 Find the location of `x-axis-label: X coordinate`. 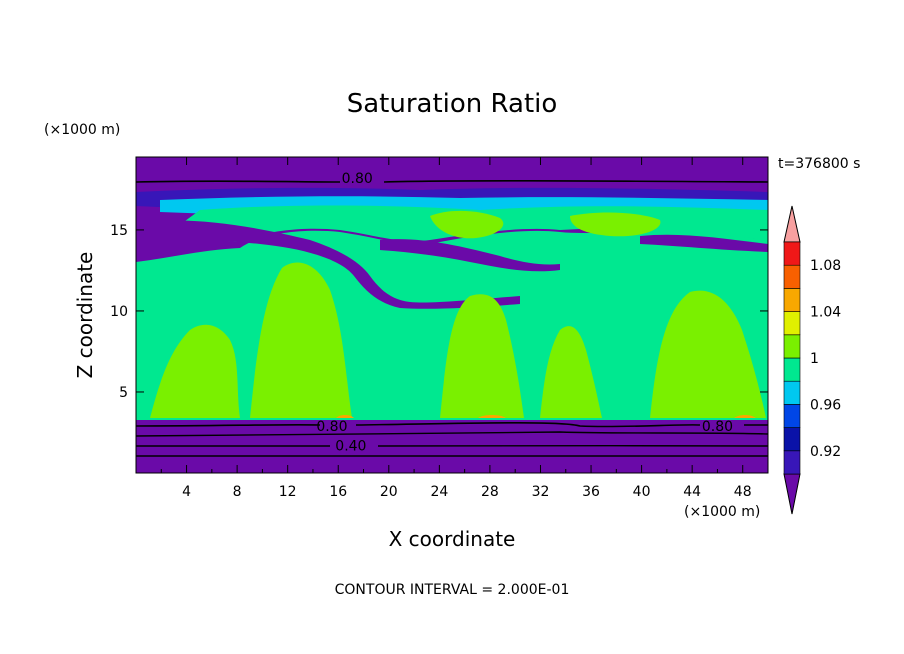

x-axis-label: X coordinate is located at coordinates (452, 539).